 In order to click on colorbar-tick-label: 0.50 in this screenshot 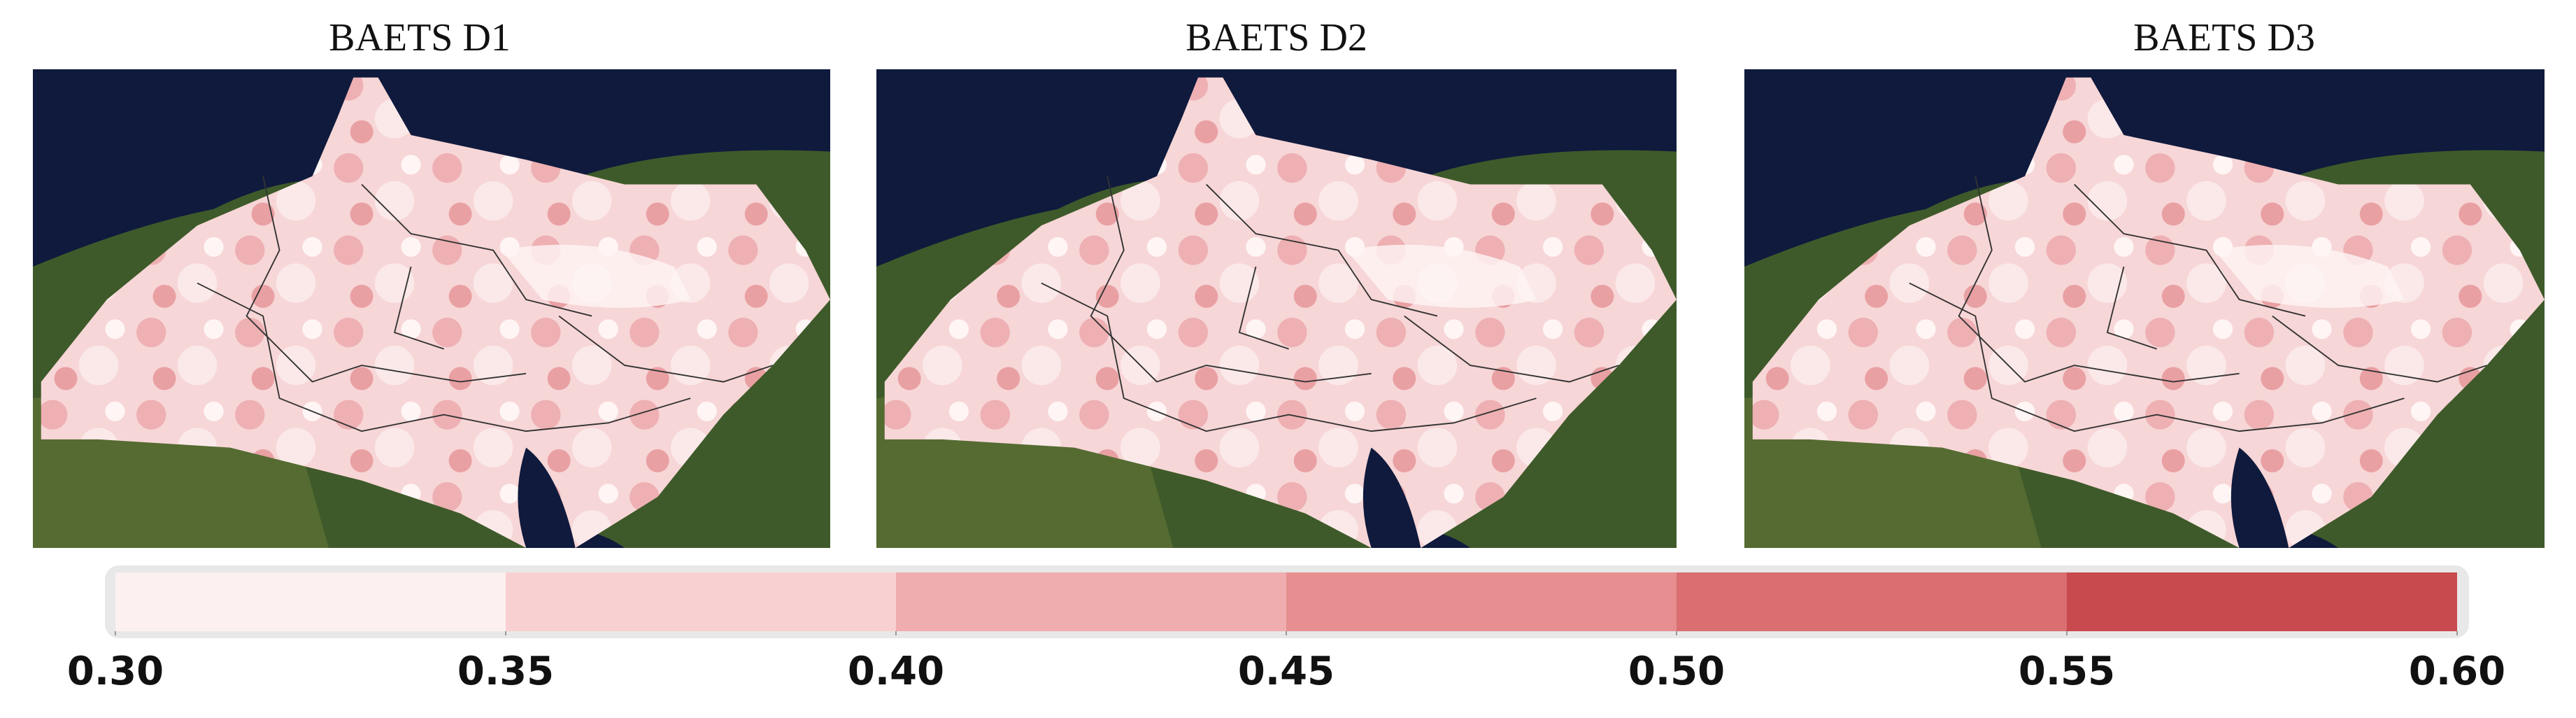, I will do `click(1676, 671)`.